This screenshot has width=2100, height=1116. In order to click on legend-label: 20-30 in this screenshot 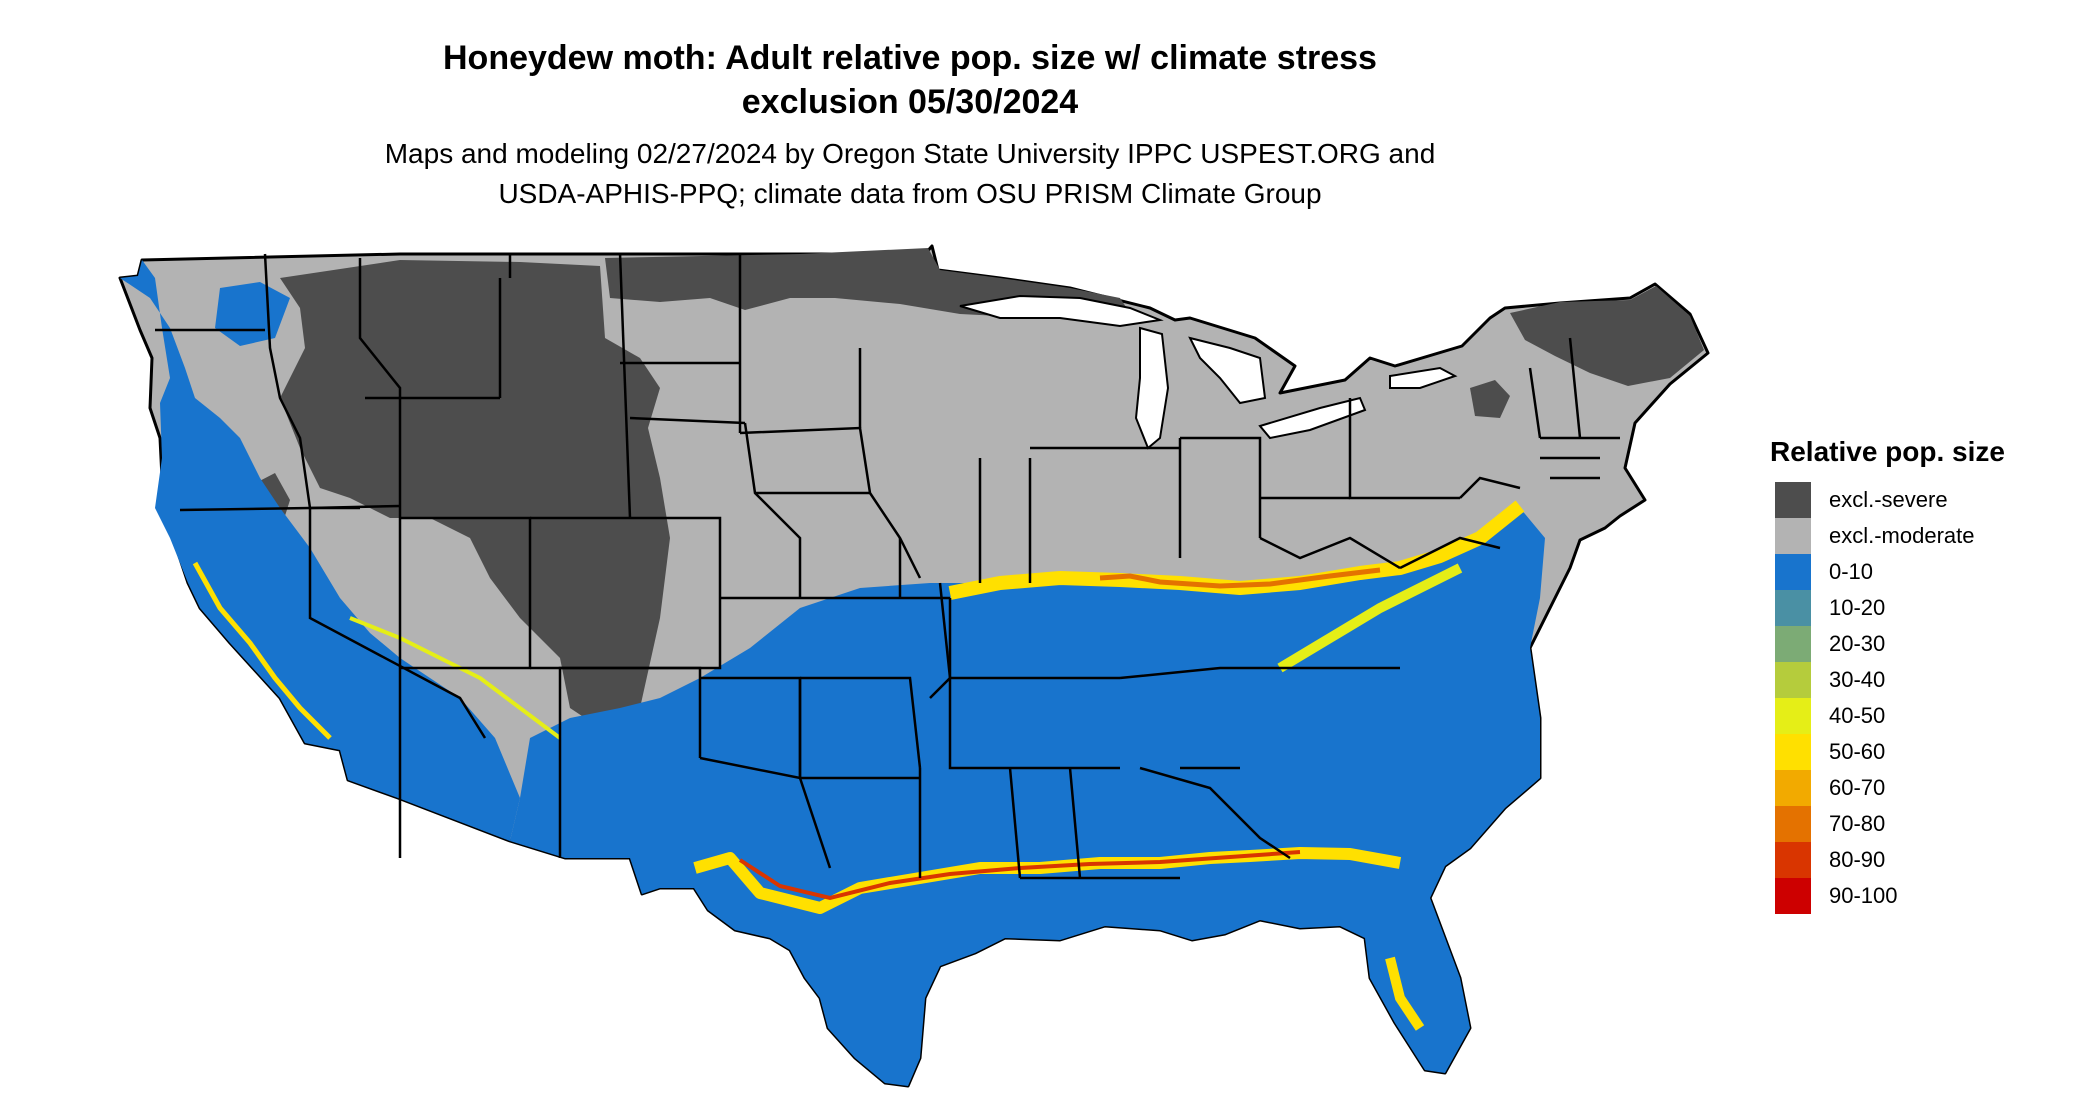, I will do `click(1857, 643)`.